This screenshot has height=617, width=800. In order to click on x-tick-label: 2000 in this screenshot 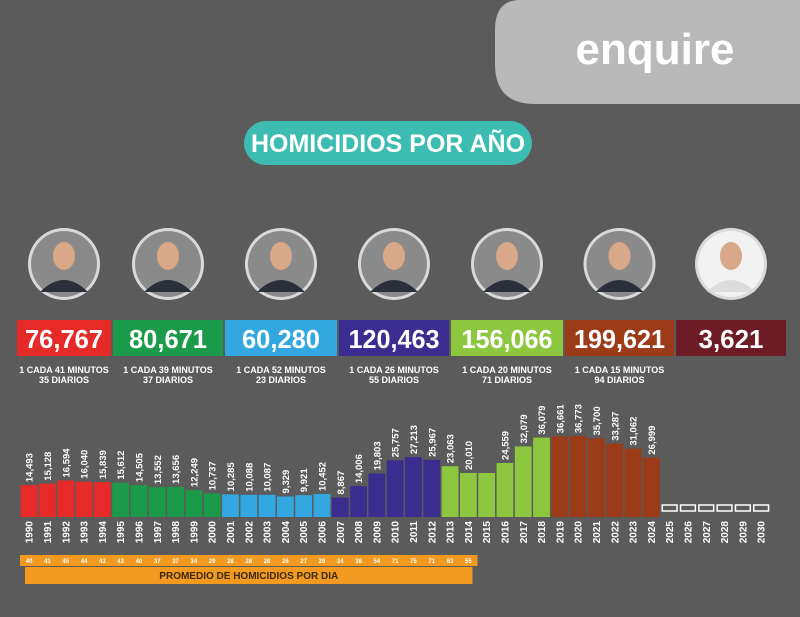, I will do `click(213, 532)`.